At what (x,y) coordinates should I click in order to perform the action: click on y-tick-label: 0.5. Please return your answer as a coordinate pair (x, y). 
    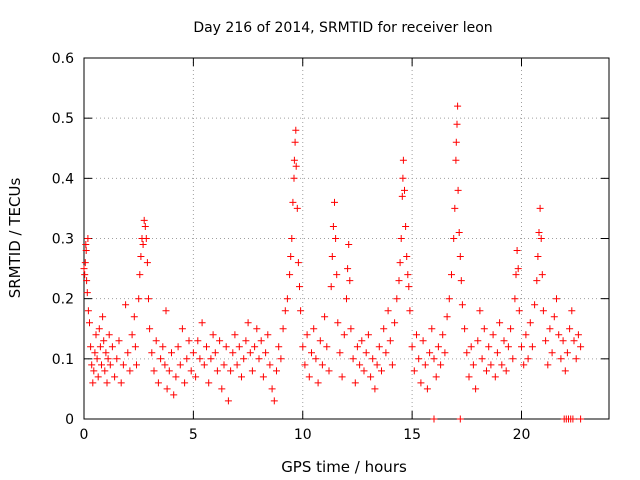
    Looking at the image, I should click on (63, 119).